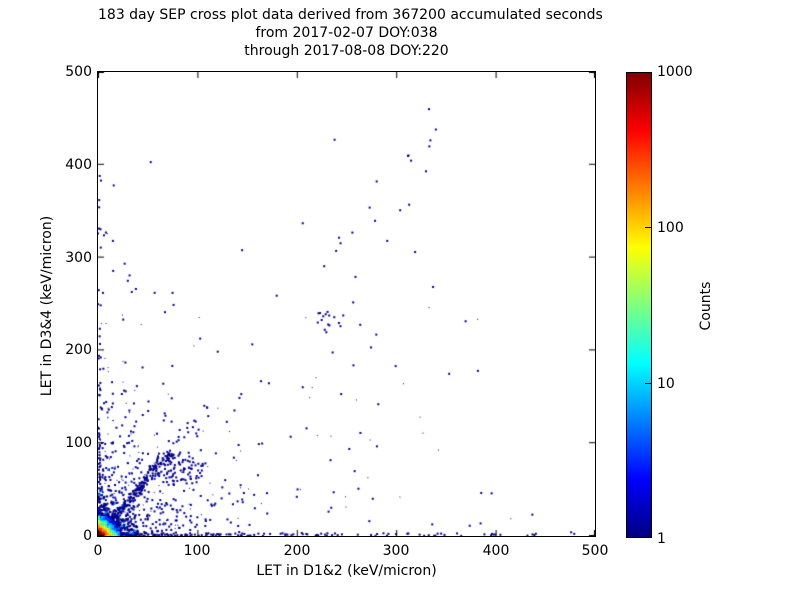  I want to click on y-tick-label-400: 400, so click(78, 165).